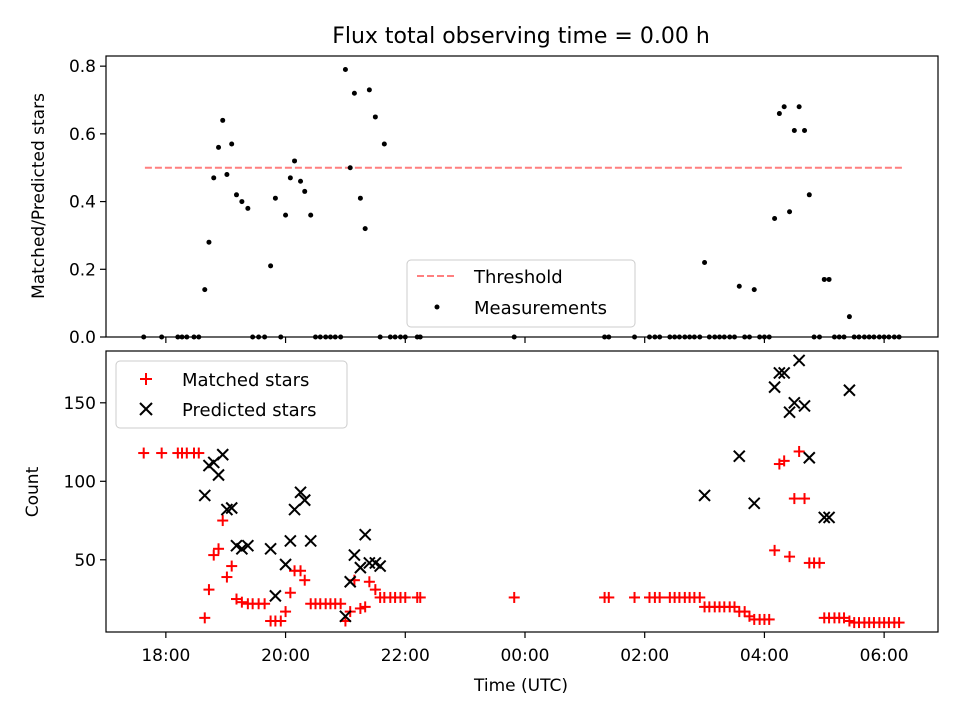  Describe the element at coordinates (521, 293) in the screenshot. I see `top-legend: Threshold Measurements` at that location.